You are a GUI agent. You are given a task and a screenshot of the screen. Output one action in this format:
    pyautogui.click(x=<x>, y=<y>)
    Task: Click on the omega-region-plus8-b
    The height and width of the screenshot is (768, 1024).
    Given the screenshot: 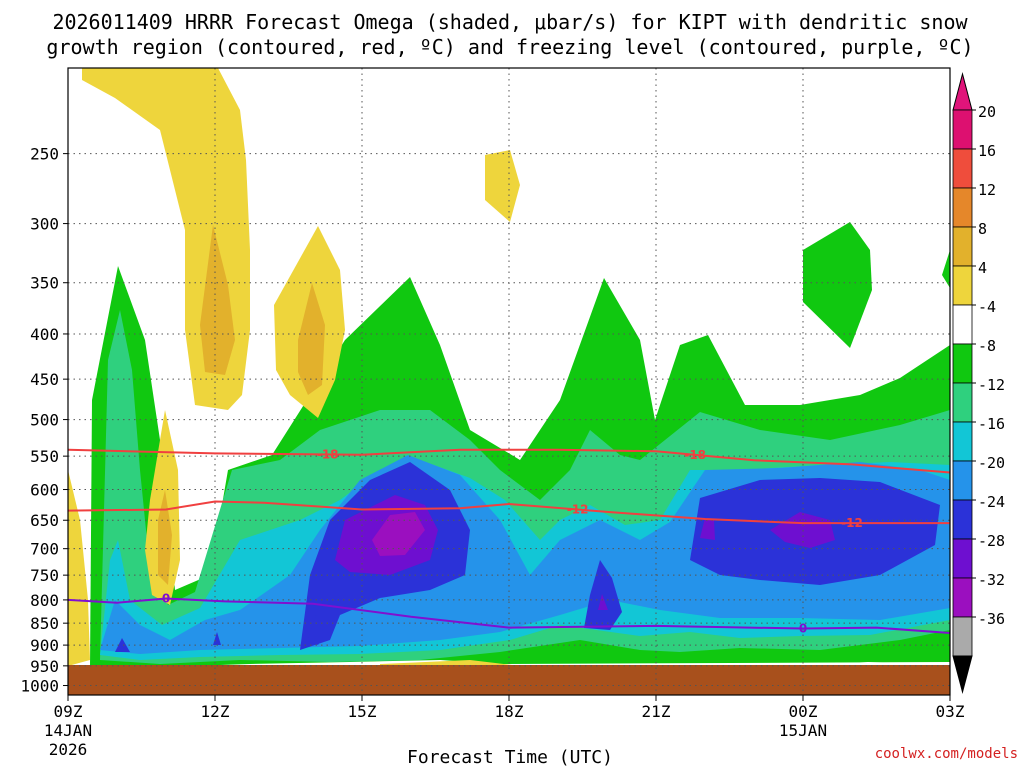 What is the action you would take?
    pyautogui.click(x=311, y=339)
    